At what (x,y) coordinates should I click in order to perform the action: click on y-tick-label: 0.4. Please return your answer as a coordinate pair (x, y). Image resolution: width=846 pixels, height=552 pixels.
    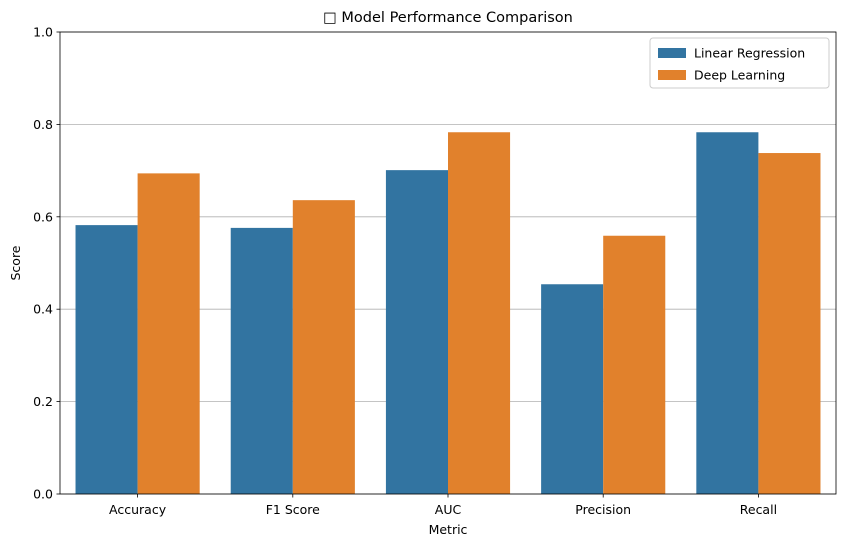
    Looking at the image, I should click on (43, 309).